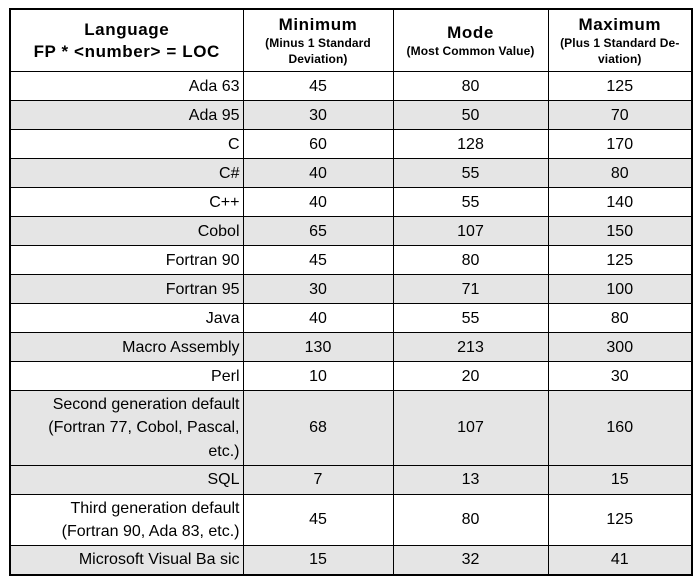  Describe the element at coordinates (470, 289) in the screenshot. I see `mode-cell: 71` at that location.